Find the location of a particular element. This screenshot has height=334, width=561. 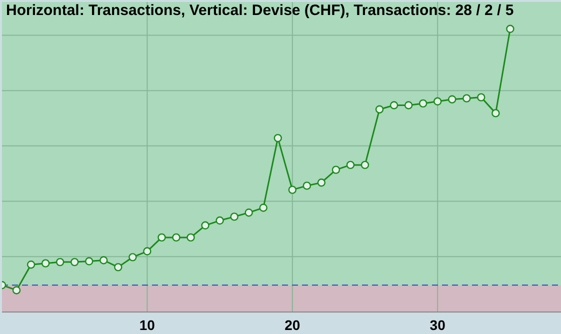

chart-title: Horizontal: Transactions, Vertical: Devise (CHF), Transactions: 28 / 2 / 5 is located at coordinates (260, 10).